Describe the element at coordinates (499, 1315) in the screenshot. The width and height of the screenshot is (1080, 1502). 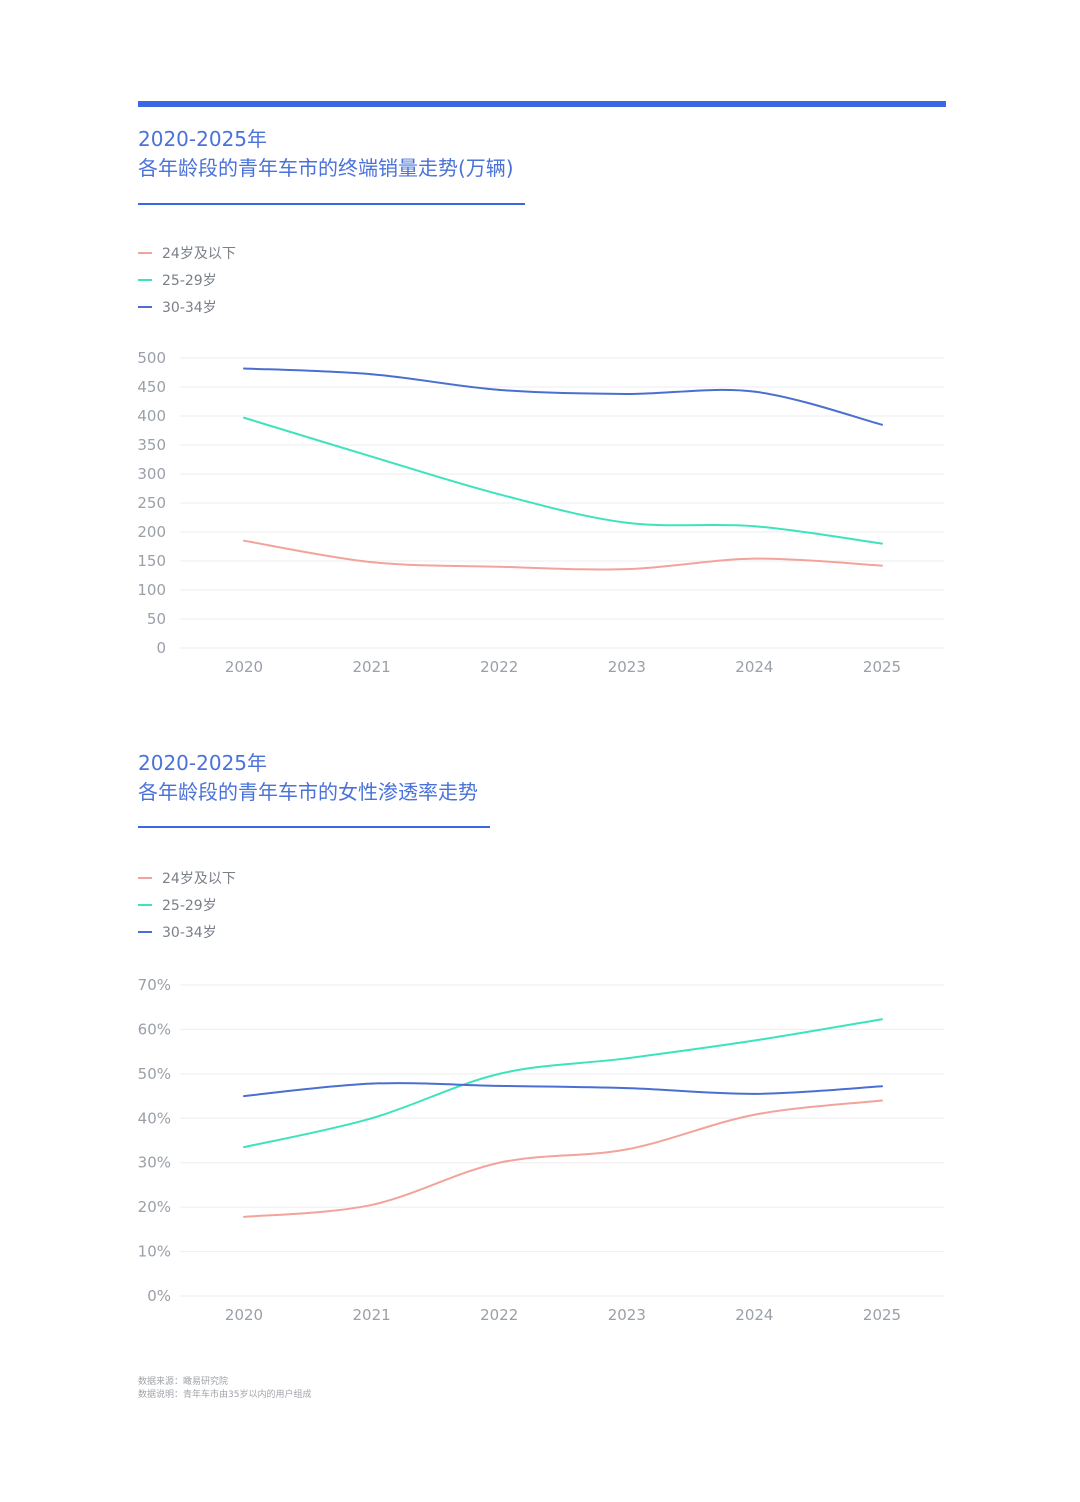
I see `chart2-x-tick-label: 2022` at that location.